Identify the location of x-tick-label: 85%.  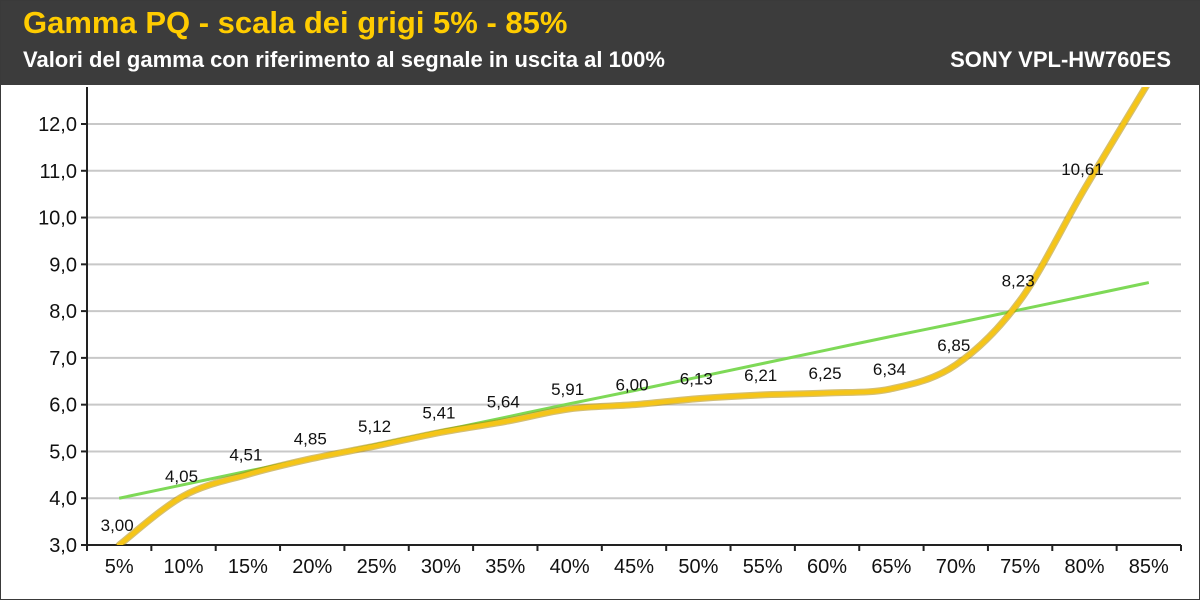
(1149, 567).